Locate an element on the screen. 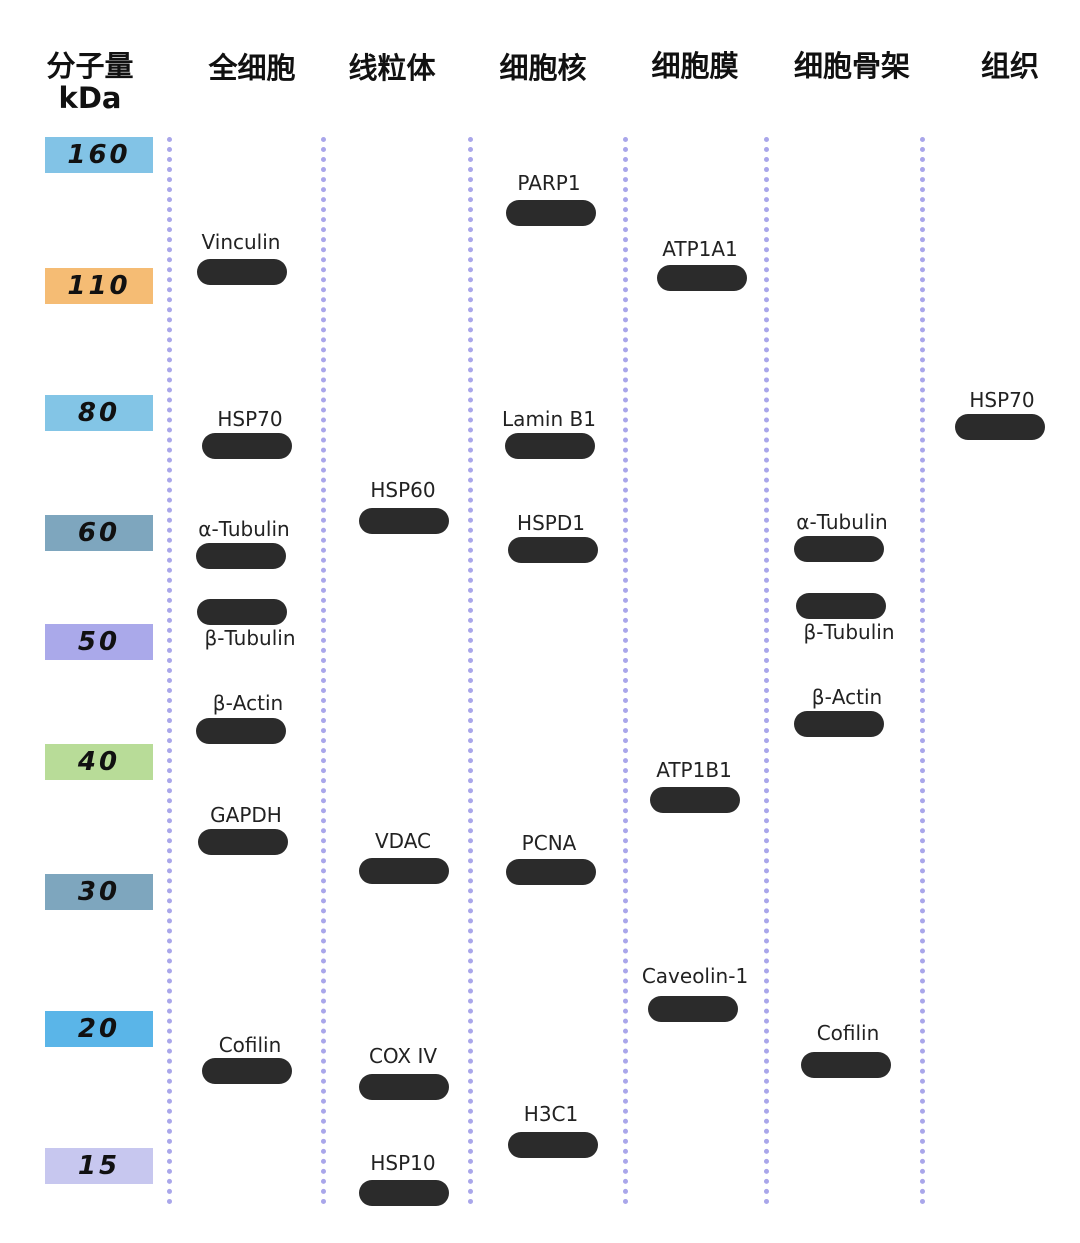 The image size is (1080, 1243). band-label: GAPDH is located at coordinates (246, 815).